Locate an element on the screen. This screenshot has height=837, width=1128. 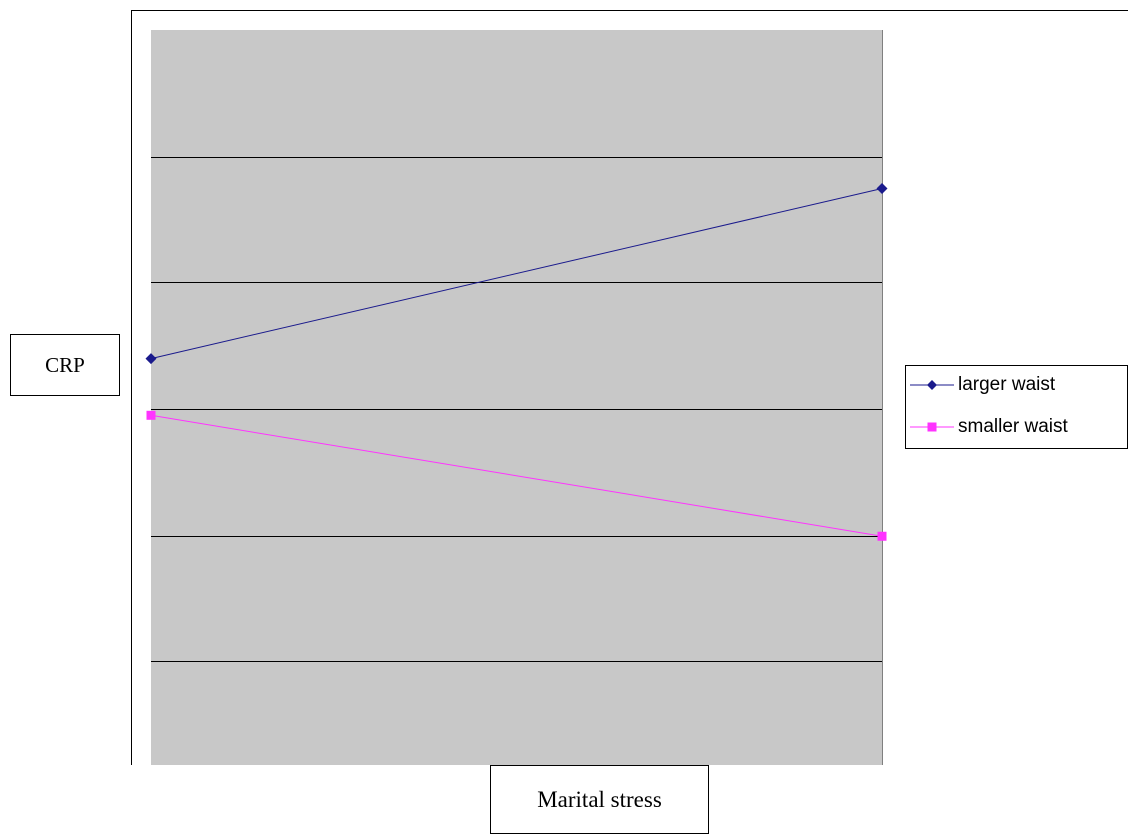
y-axis-label: CRP is located at coordinates (65, 365).